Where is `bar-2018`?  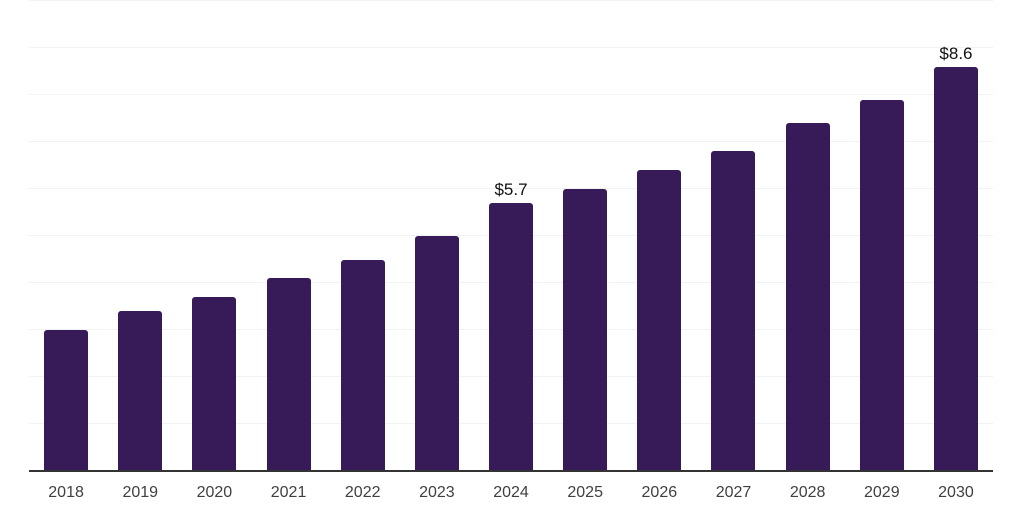
bar-2018 is located at coordinates (66, 400).